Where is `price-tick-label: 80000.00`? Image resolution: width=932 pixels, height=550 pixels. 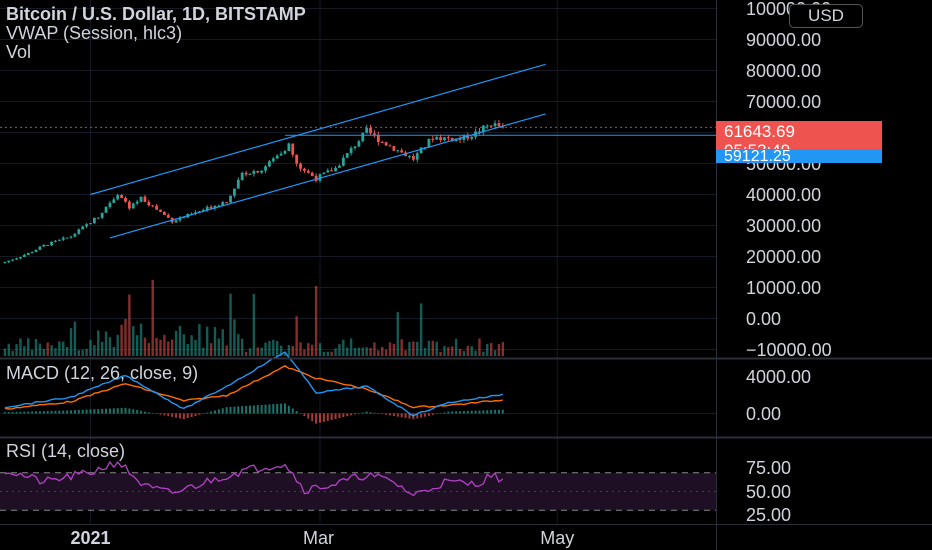 price-tick-label: 80000.00 is located at coordinates (784, 70).